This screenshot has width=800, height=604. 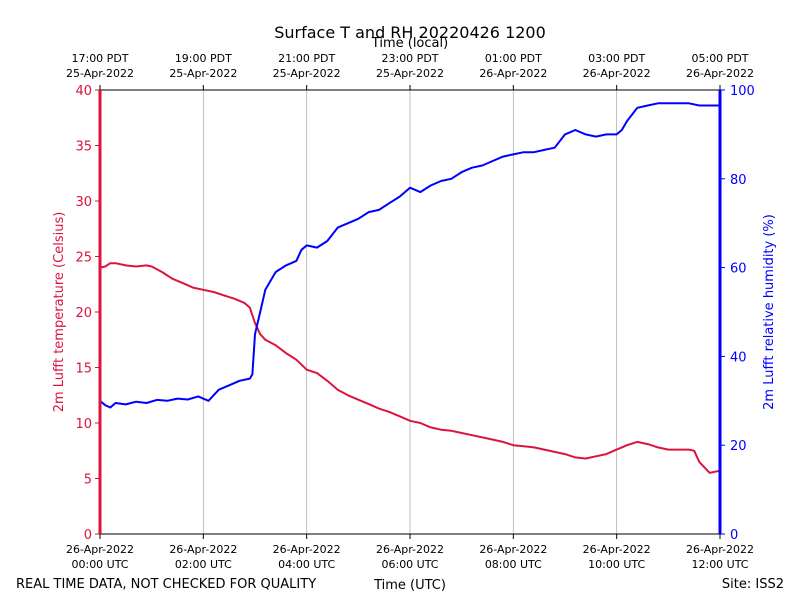 I want to click on bottom-tick-label-time-0: 00:00 UTC, so click(x=99, y=564).